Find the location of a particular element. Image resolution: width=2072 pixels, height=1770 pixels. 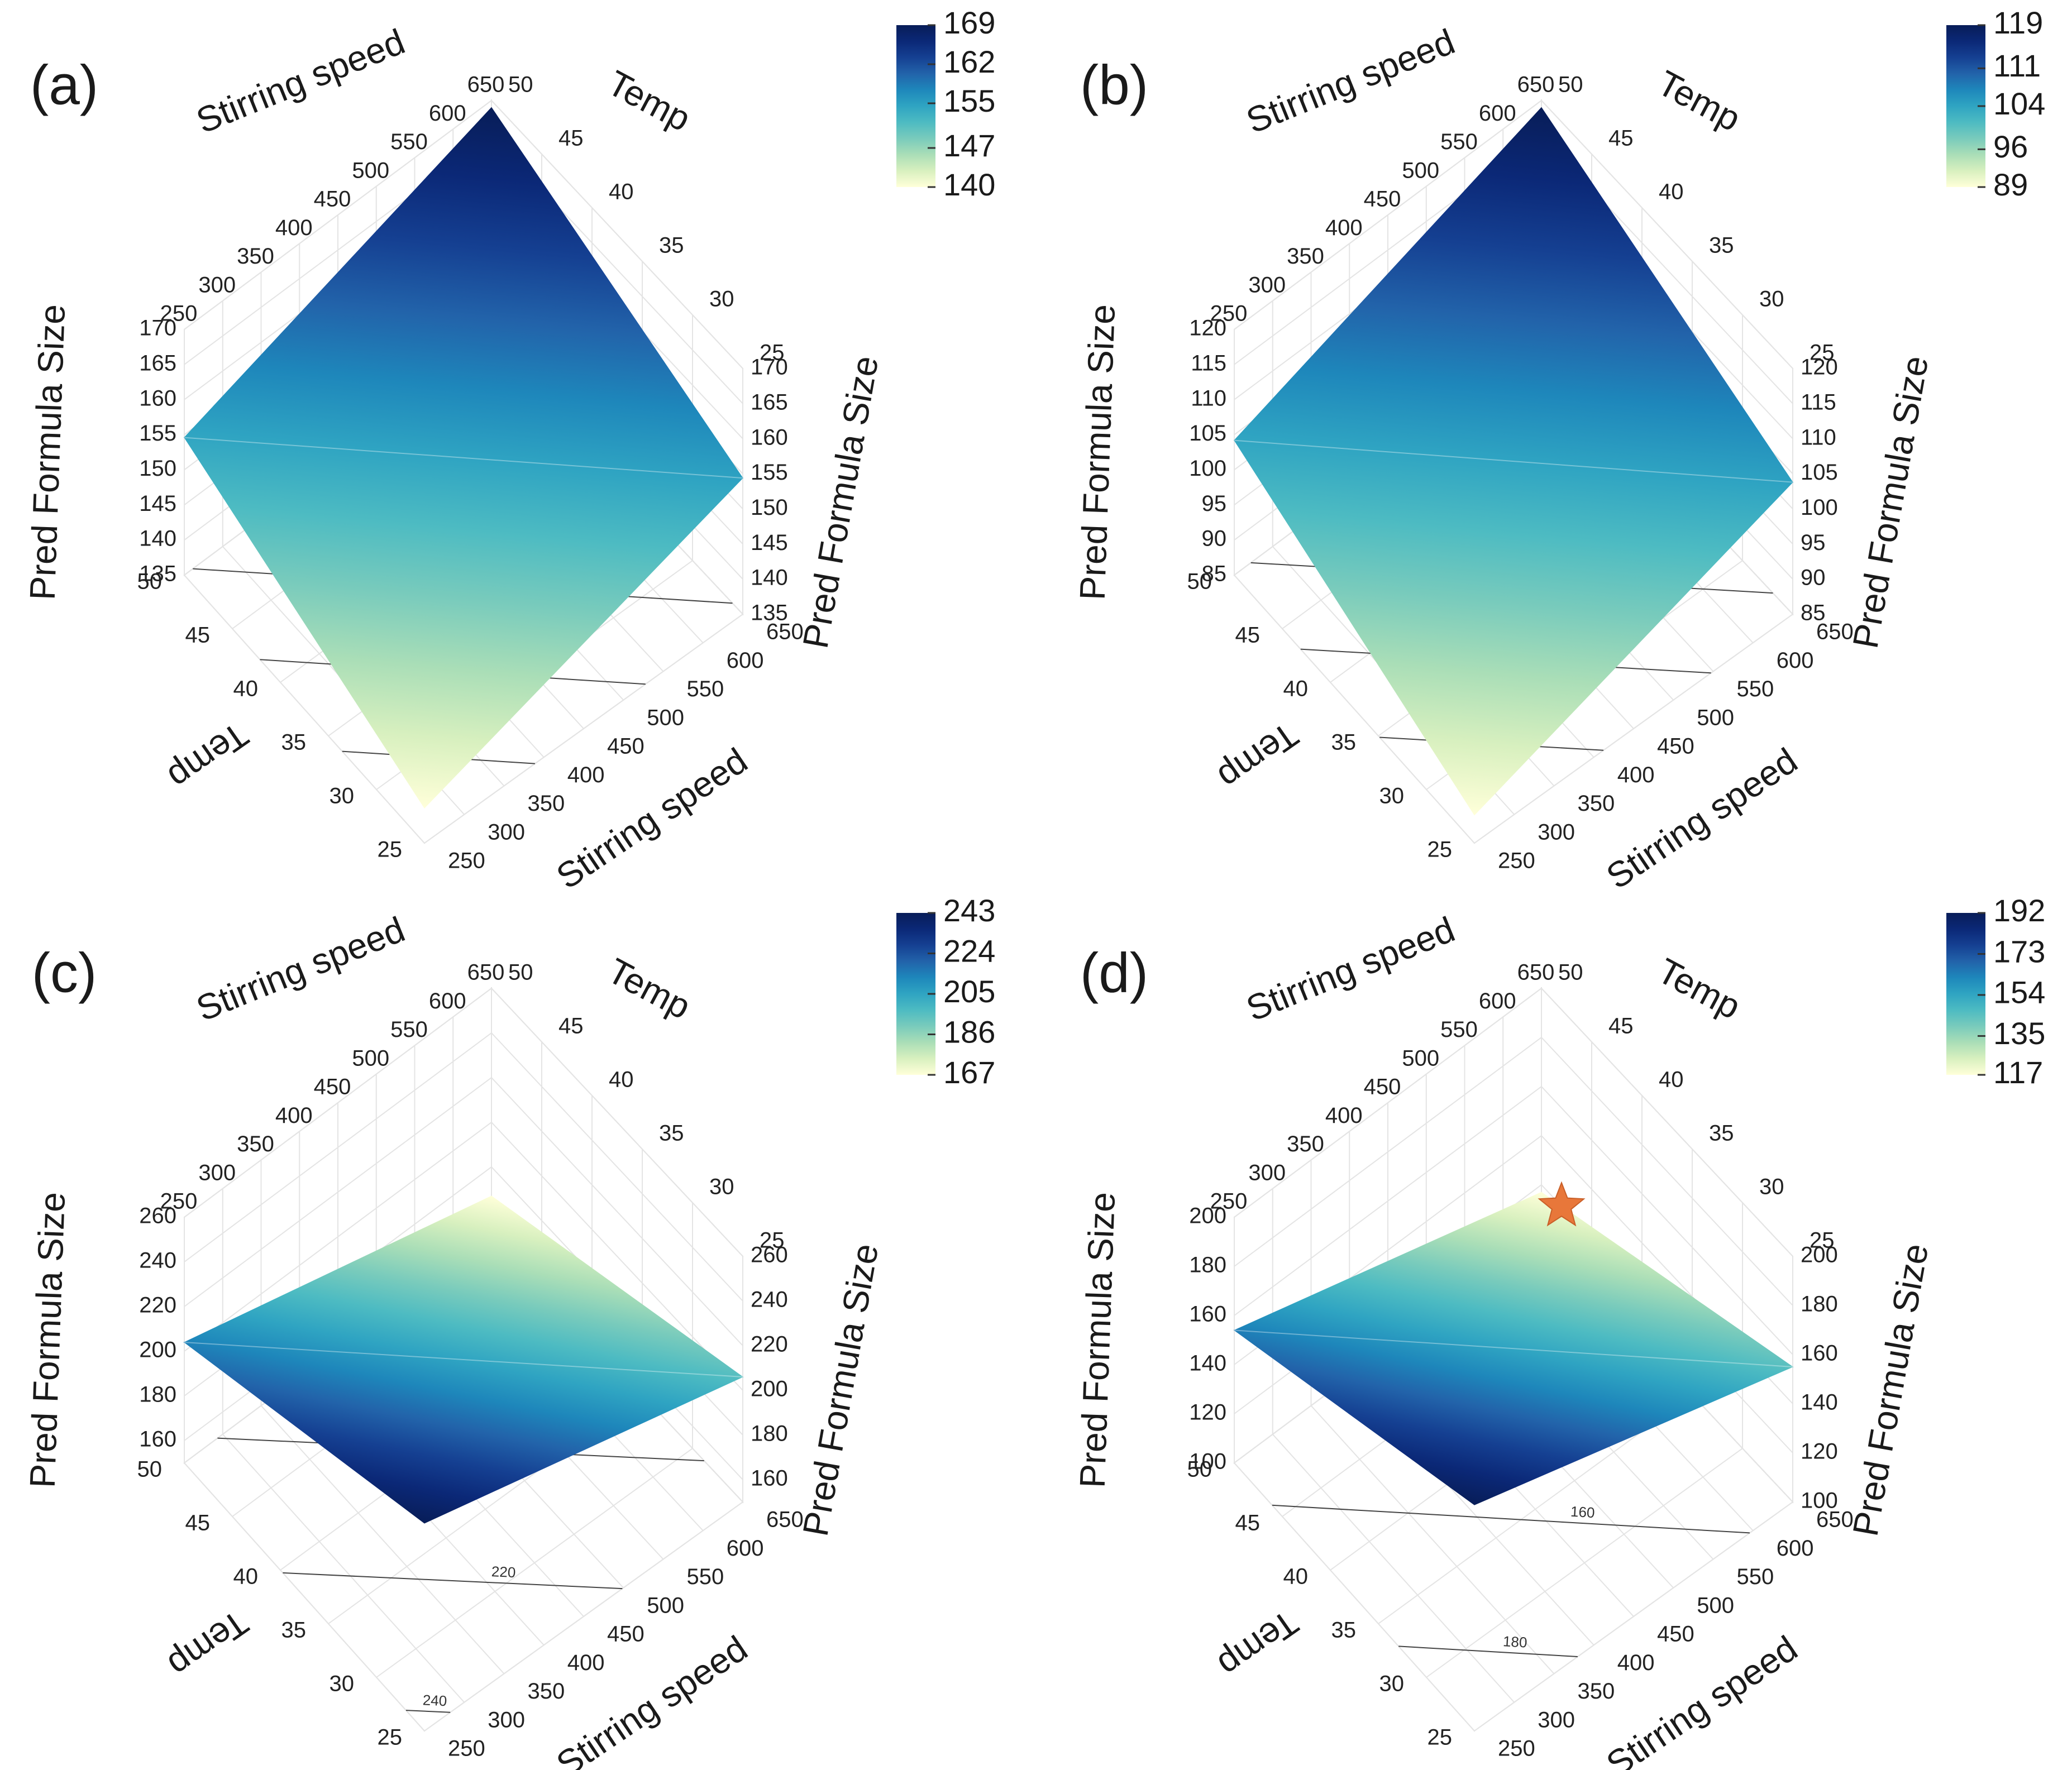

tick-z-right: 200 is located at coordinates (1819, 1255).